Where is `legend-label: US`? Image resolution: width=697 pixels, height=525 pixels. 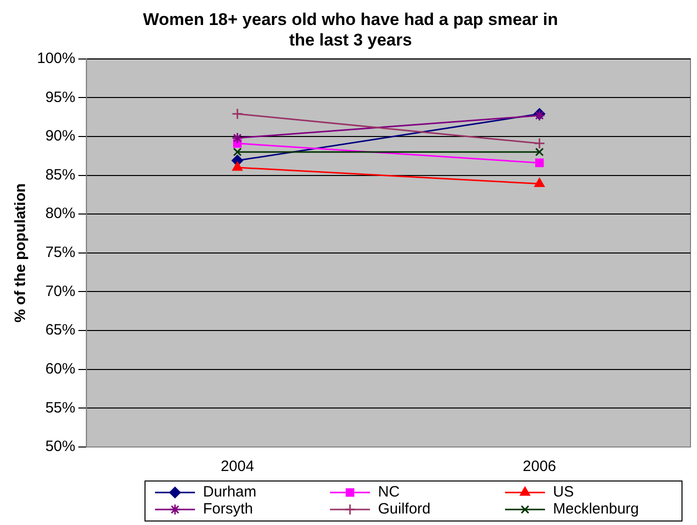
legend-label: US is located at coordinates (563, 492).